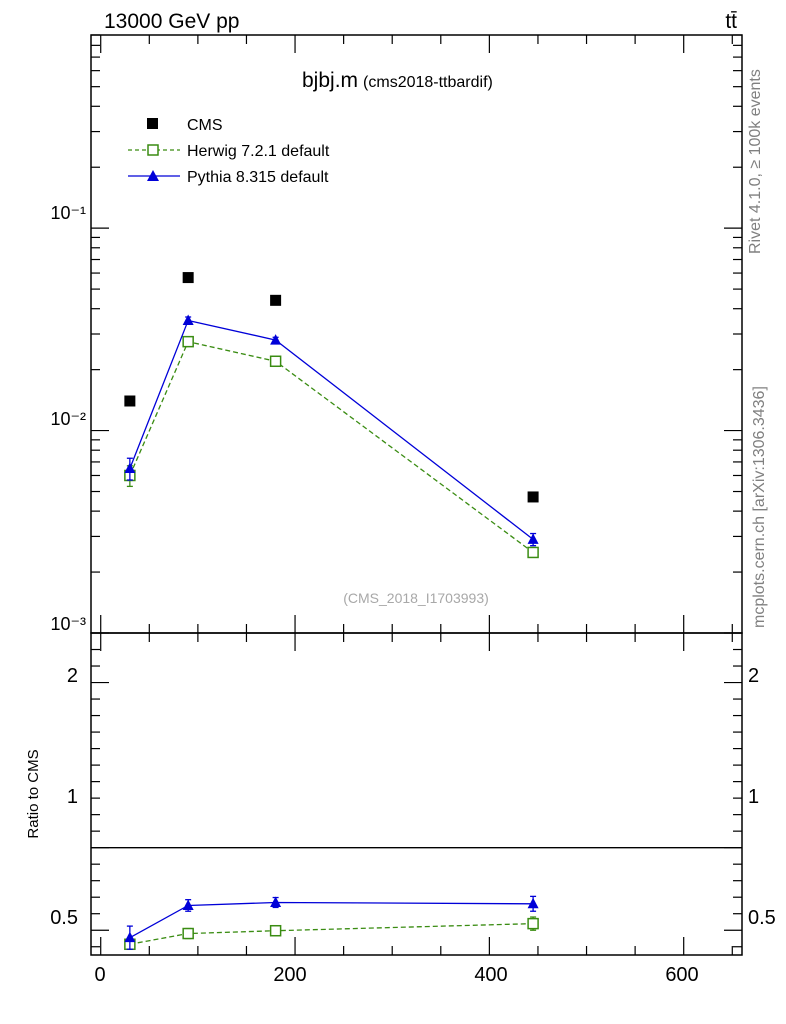  I want to click on main-line-herwig, so click(331, 446).